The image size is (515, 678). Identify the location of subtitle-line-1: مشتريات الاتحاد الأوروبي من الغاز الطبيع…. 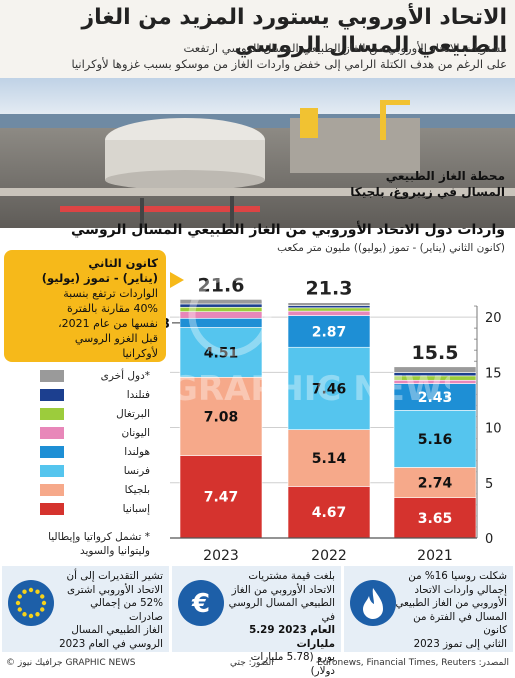
(345, 48).